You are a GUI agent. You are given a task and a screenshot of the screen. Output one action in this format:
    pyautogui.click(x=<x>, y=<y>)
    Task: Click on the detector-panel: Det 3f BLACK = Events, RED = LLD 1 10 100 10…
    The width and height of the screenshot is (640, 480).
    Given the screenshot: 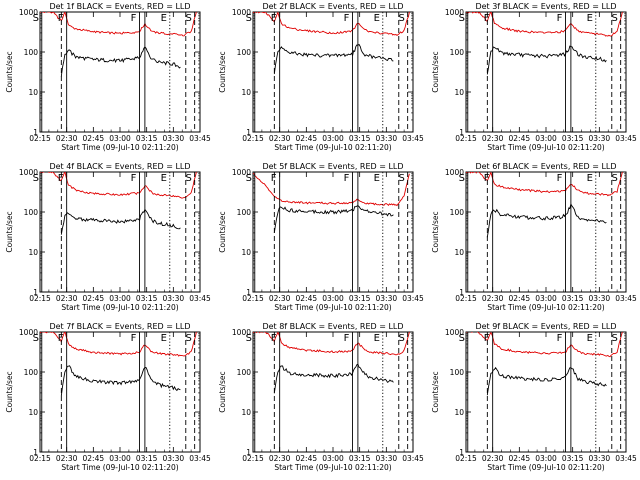 What is the action you would take?
    pyautogui.click(x=534, y=77)
    